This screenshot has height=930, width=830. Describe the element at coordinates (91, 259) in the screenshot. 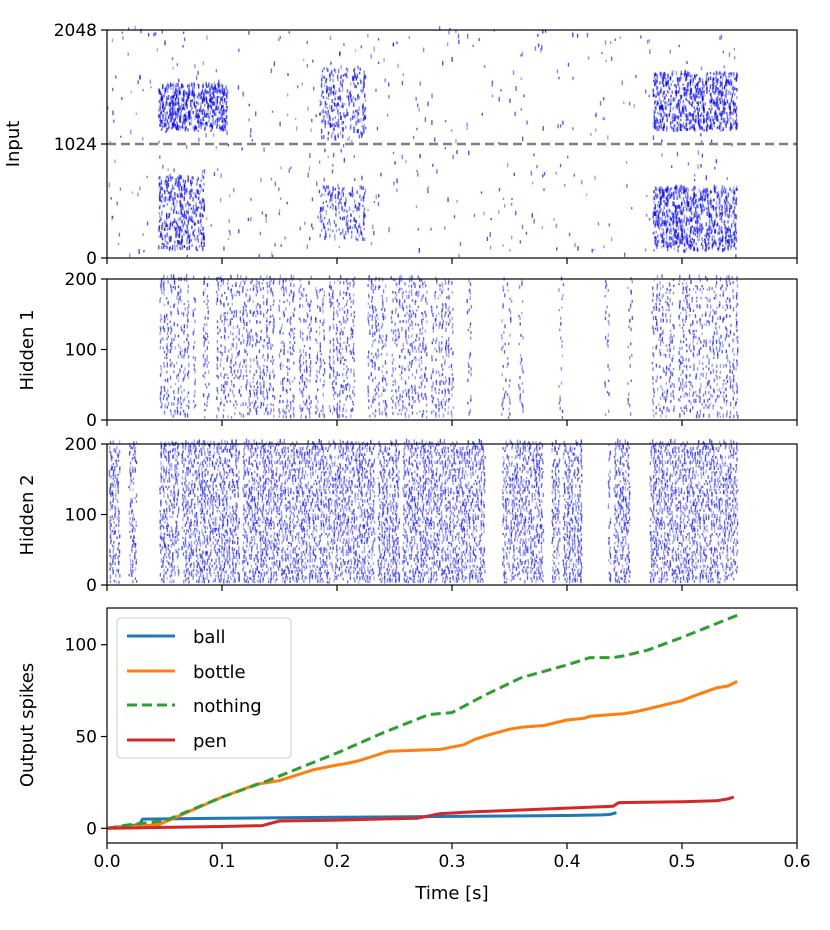

I see `ytick-label: 0` at that location.